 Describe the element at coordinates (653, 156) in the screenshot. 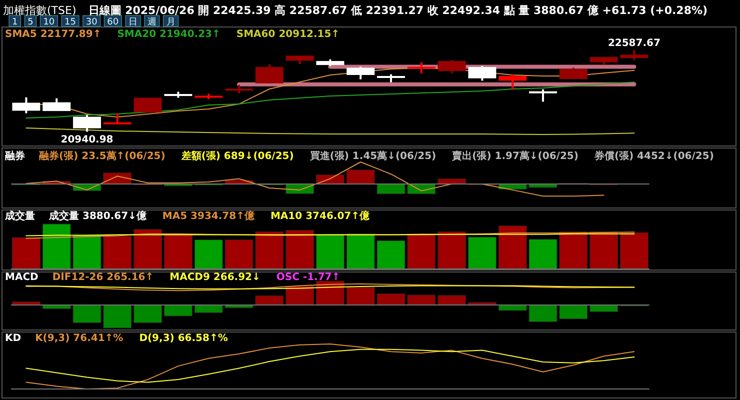

I see `annotation: 券償(張) 4452↓(06/25)` at that location.